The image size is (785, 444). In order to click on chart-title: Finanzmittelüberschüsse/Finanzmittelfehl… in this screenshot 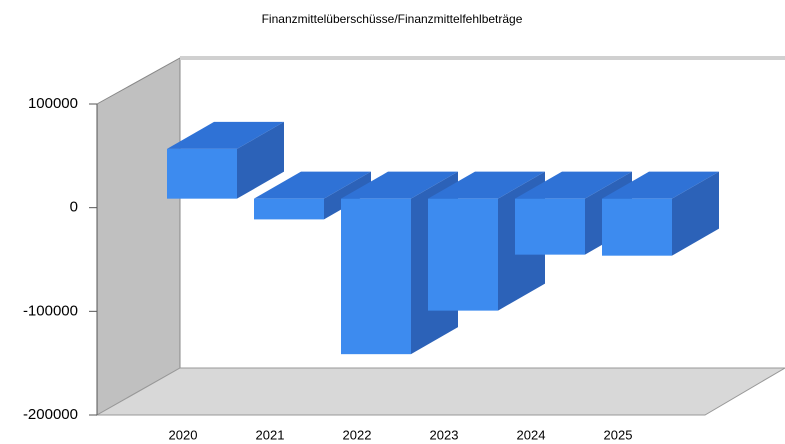, I will do `click(392, 19)`.